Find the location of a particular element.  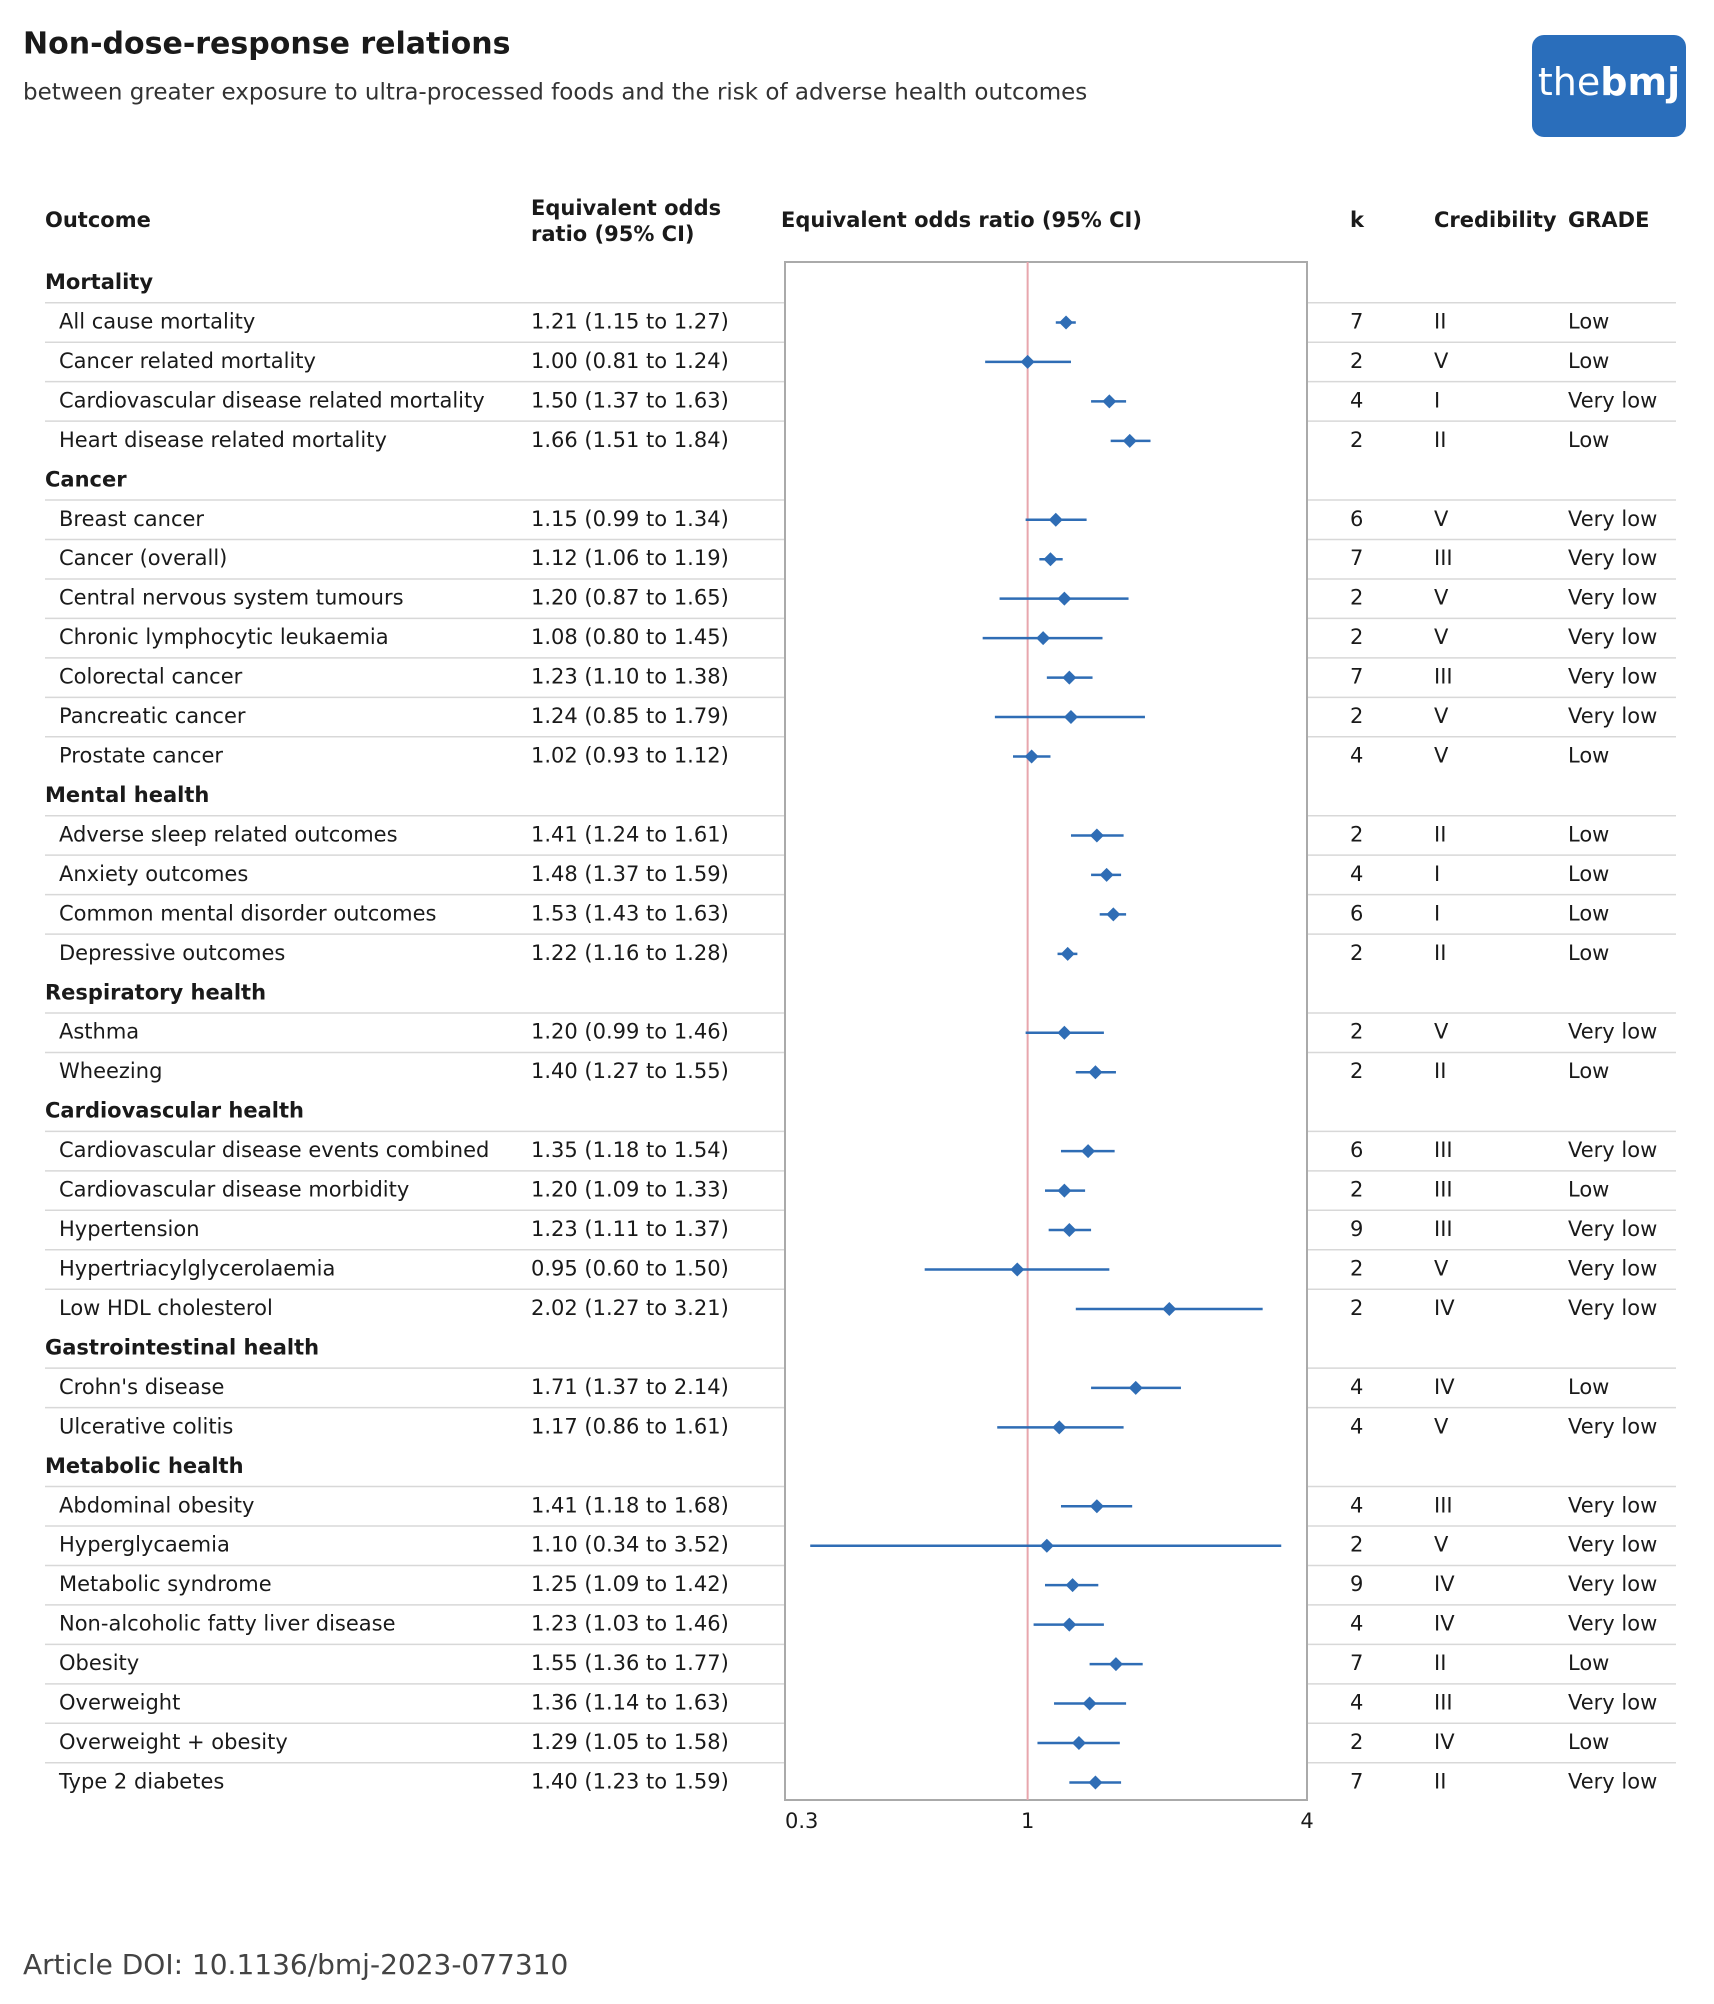

ci-label: 1.40 (1.23 to 1.59) is located at coordinates (630, 1781).